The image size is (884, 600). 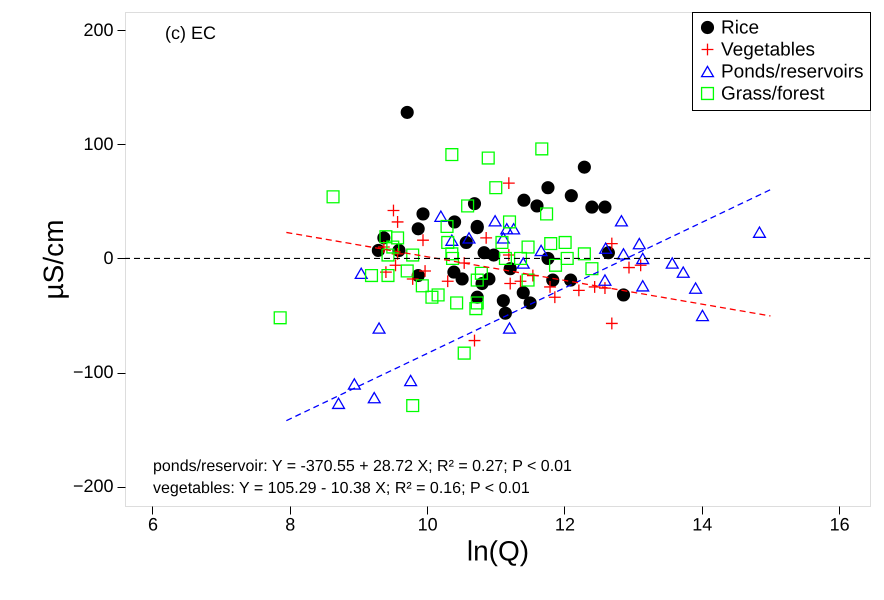 What do you see at coordinates (98, 30) in the screenshot?
I see `y-tick-label: 200` at bounding box center [98, 30].